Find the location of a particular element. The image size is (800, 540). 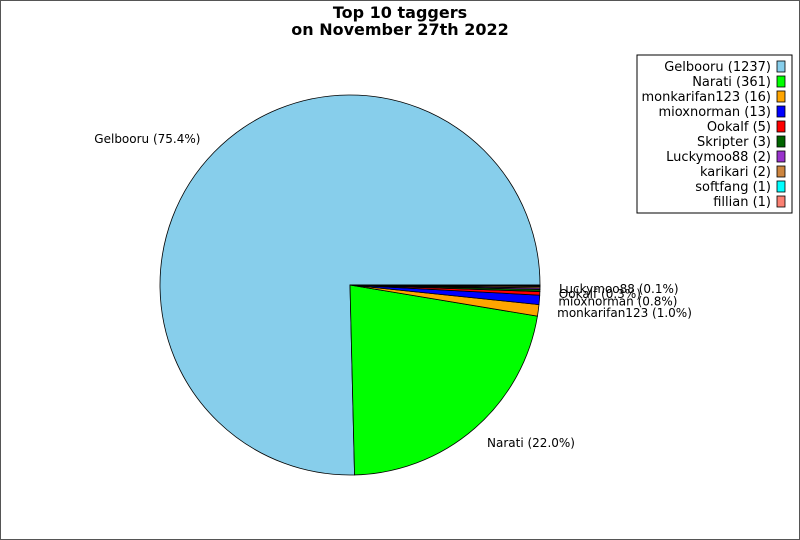

legend-swatch-monkarifan123 is located at coordinates (781, 96).